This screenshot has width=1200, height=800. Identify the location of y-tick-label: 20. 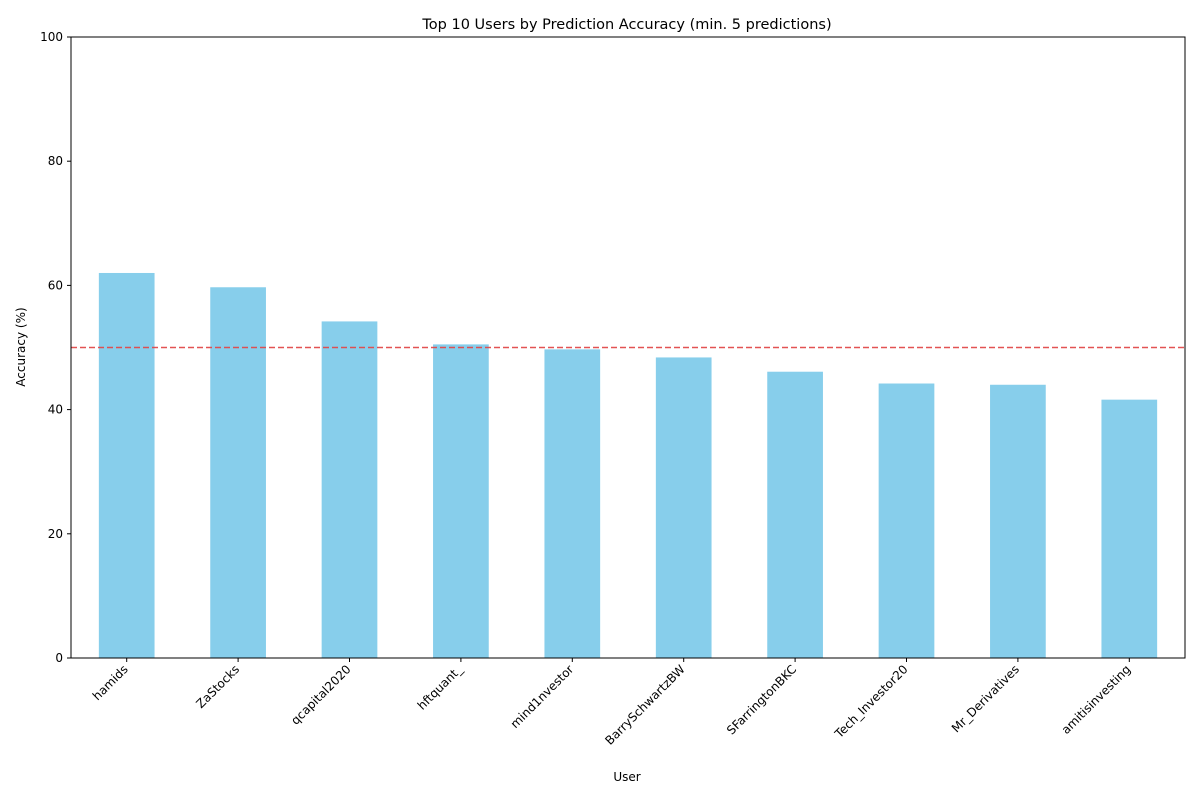
(55, 534).